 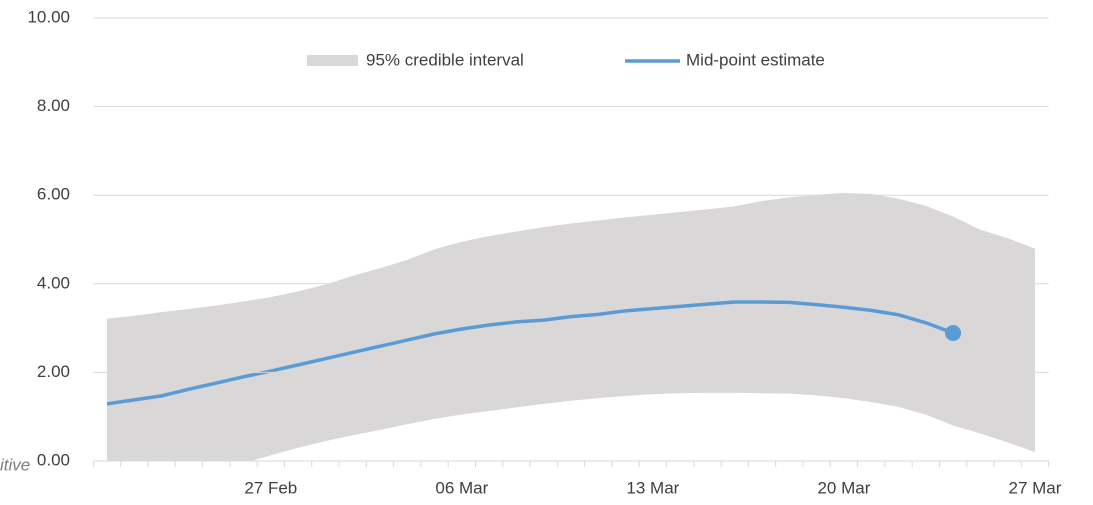 I want to click on x-tick-label: 13 Mar, so click(x=652, y=487).